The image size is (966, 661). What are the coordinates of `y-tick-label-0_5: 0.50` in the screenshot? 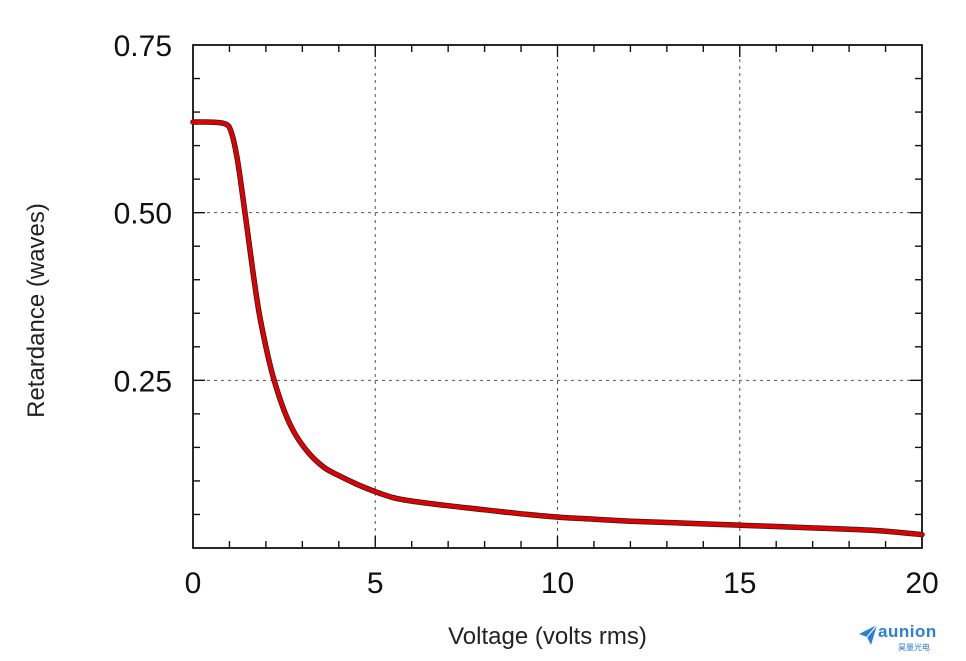 It's located at (143, 214).